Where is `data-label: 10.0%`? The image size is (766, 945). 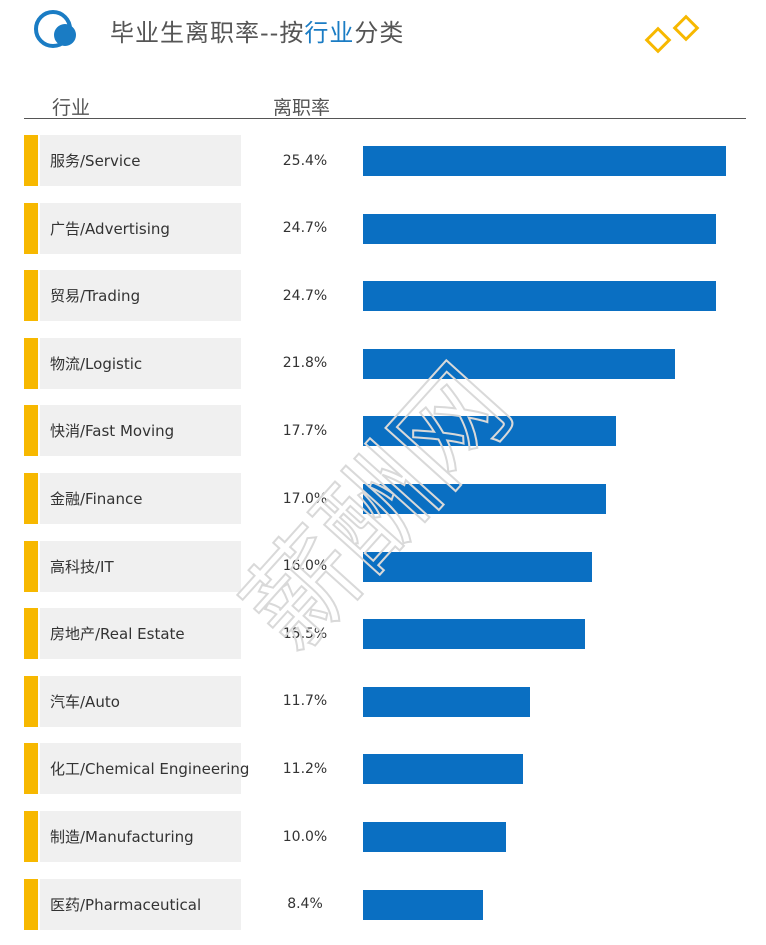
data-label: 10.0% is located at coordinates (305, 836).